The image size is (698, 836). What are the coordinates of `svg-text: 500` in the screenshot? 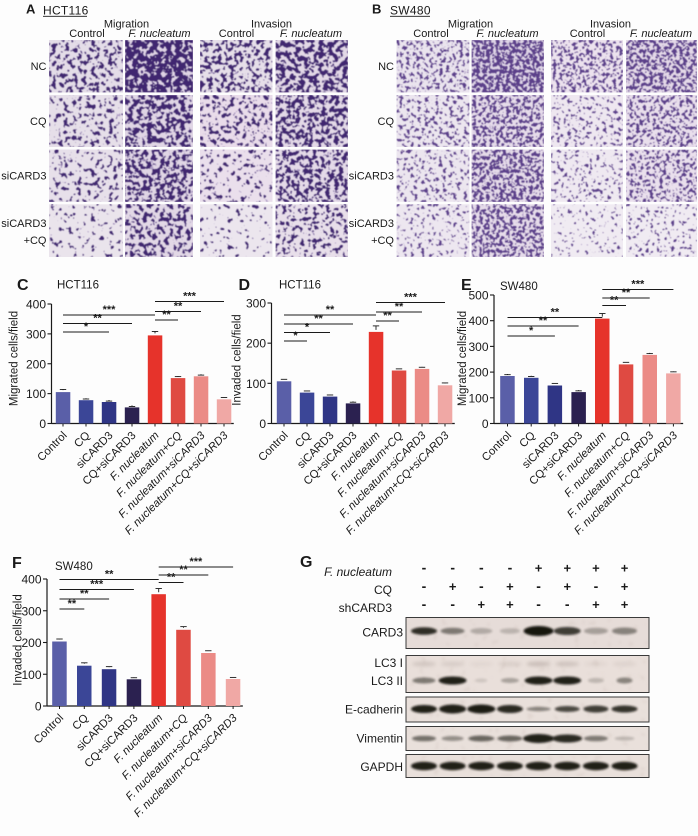 It's located at (478, 296).